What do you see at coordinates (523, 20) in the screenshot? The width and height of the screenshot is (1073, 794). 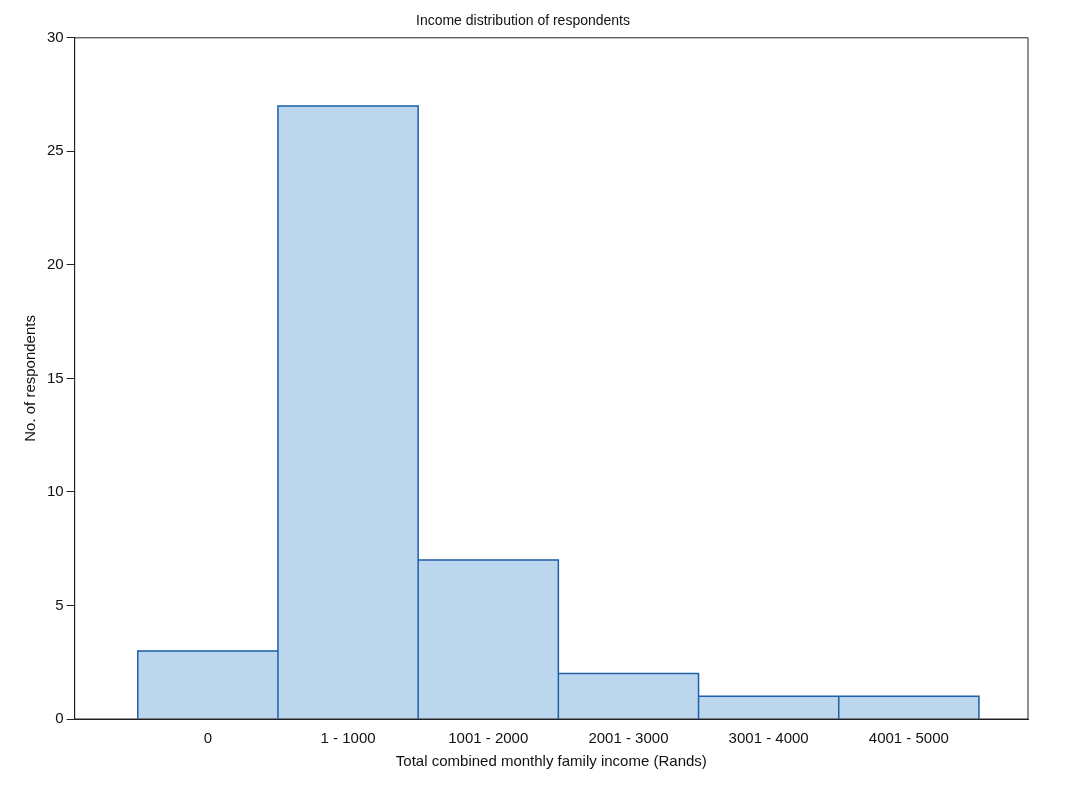 I see `chart-title: Income distribution of respondents` at bounding box center [523, 20].